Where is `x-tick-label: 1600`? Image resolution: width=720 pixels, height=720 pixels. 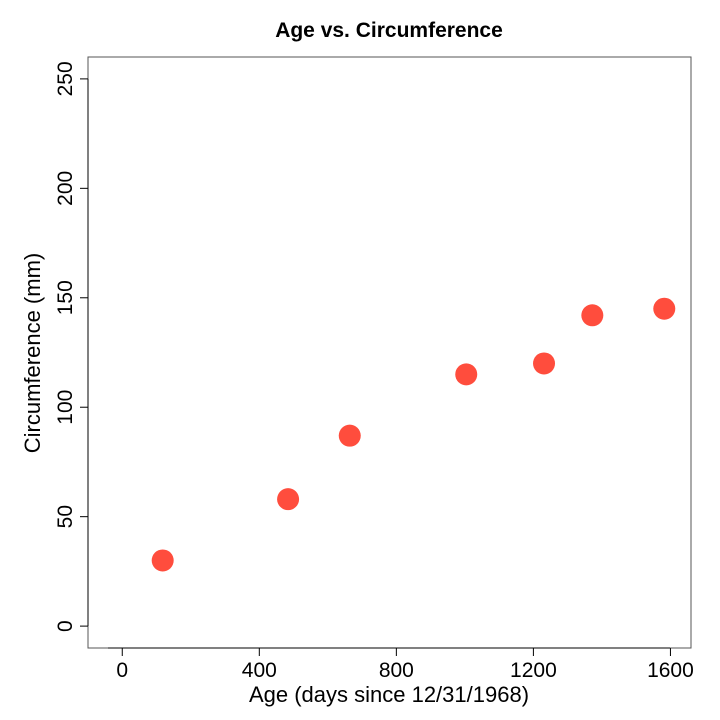 x-tick-label: 1600 is located at coordinates (670, 670).